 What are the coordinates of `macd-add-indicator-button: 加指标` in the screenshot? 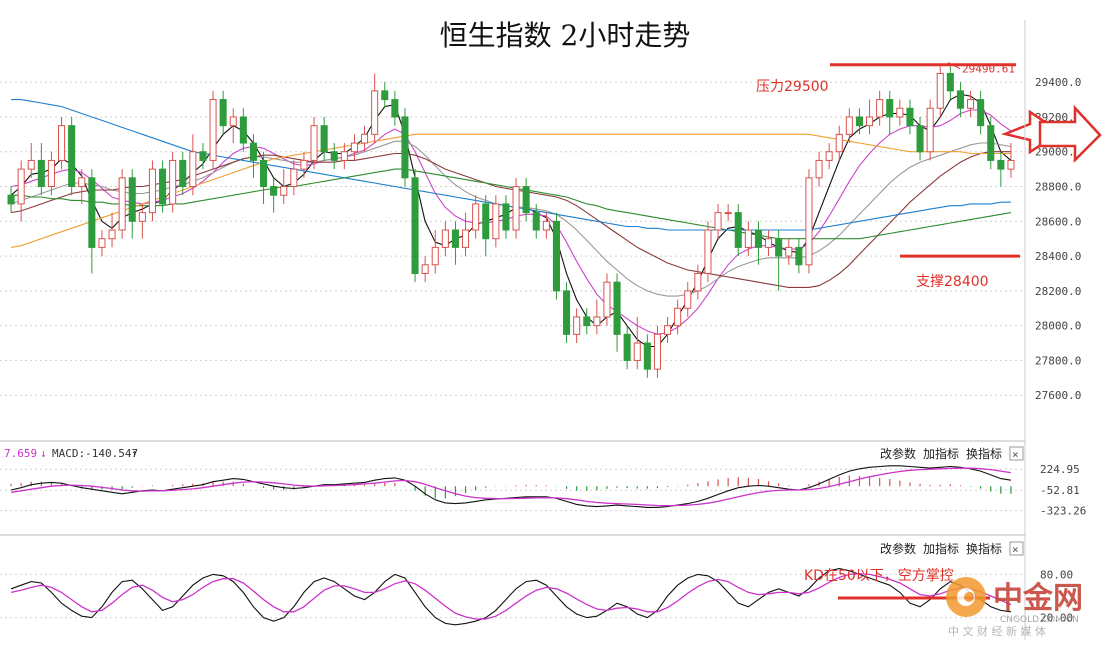 It's located at (941, 453).